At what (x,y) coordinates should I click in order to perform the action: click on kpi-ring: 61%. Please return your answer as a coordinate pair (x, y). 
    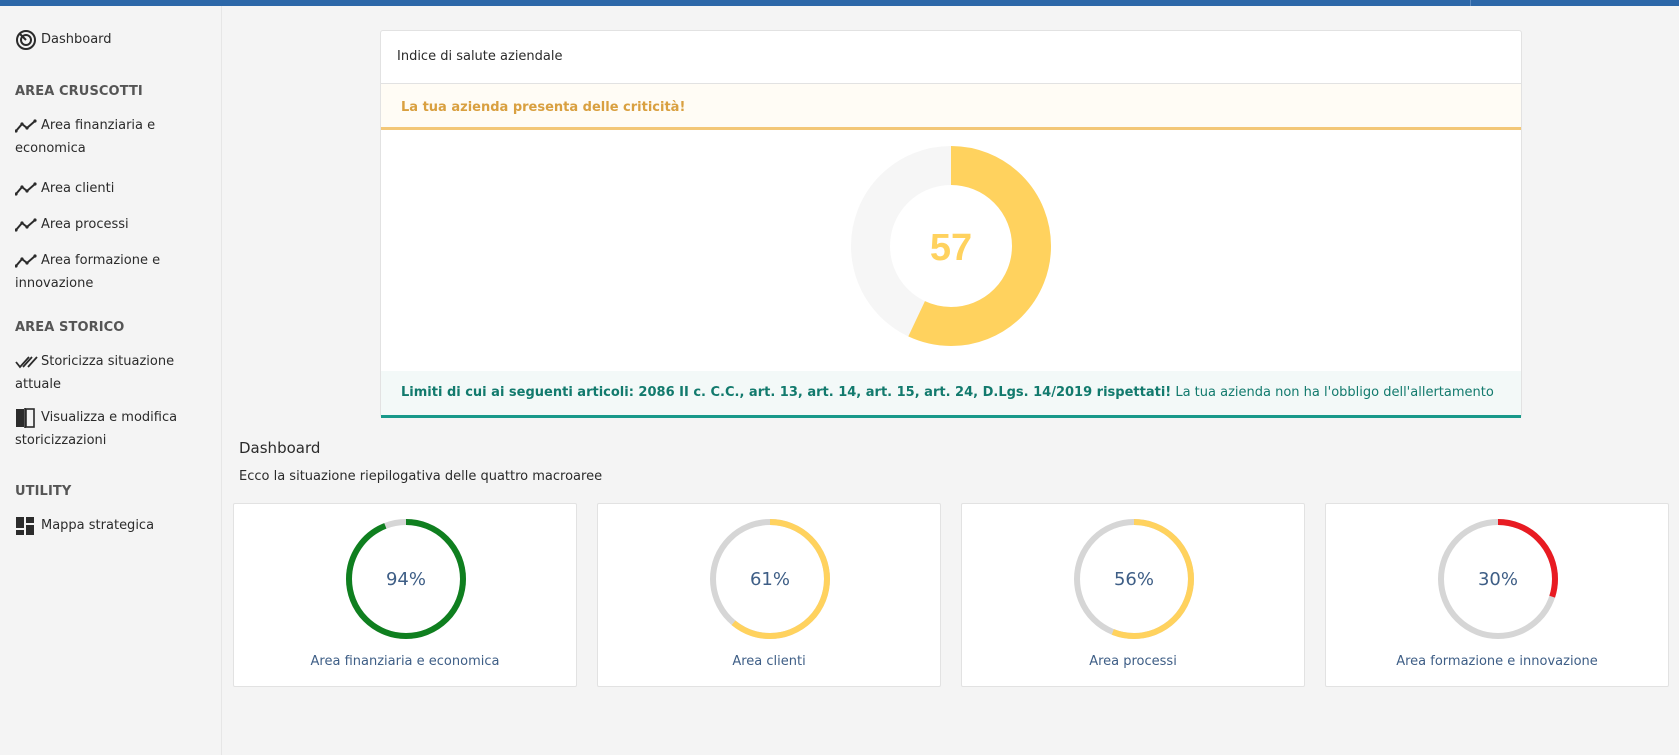
    Looking at the image, I should click on (770, 579).